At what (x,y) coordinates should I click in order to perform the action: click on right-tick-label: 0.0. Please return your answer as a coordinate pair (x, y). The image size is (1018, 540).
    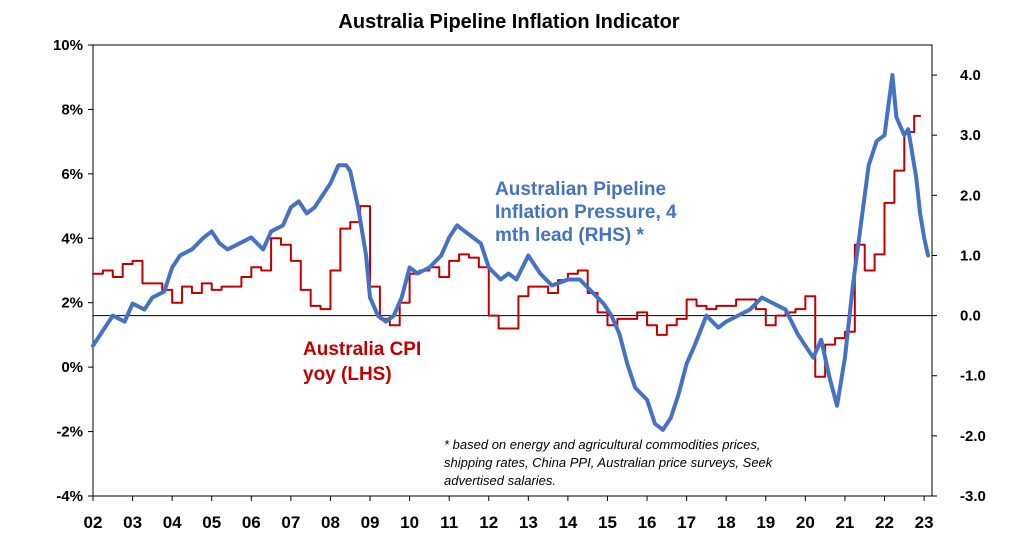
    Looking at the image, I should click on (970, 316).